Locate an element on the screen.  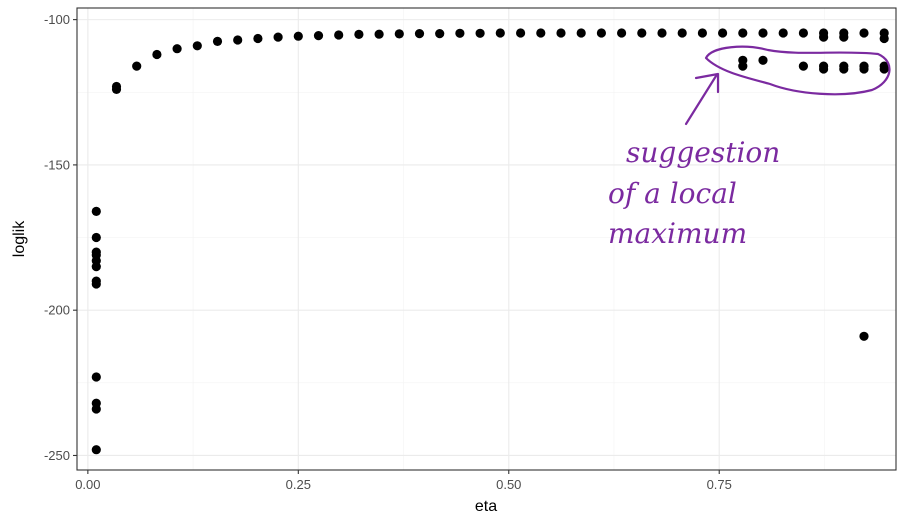
annotation-text: suggestion of a local maximum is located at coordinates (694, 193).